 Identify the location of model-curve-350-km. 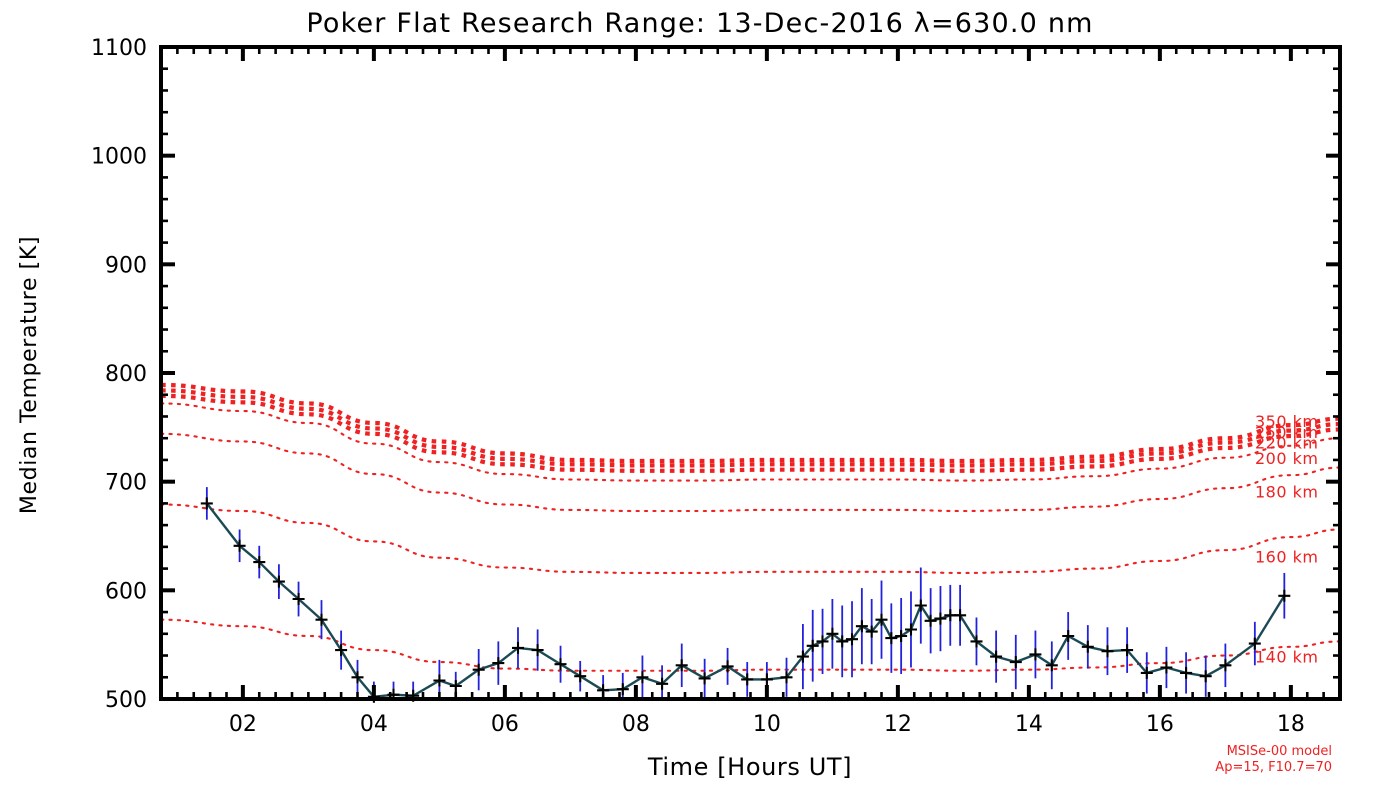
(750, 423).